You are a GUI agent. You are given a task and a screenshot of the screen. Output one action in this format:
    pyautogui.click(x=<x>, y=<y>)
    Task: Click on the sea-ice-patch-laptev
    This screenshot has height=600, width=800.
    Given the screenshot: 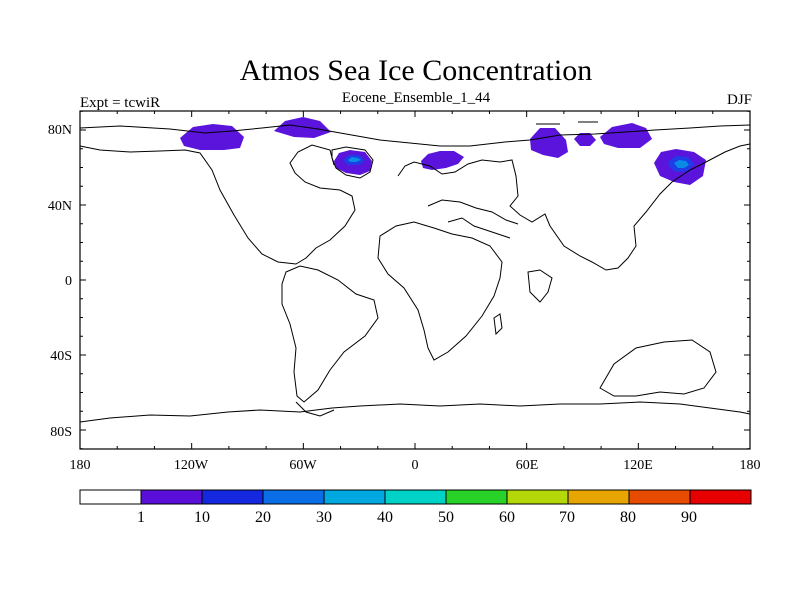 What is the action you would take?
    pyautogui.click(x=626, y=135)
    